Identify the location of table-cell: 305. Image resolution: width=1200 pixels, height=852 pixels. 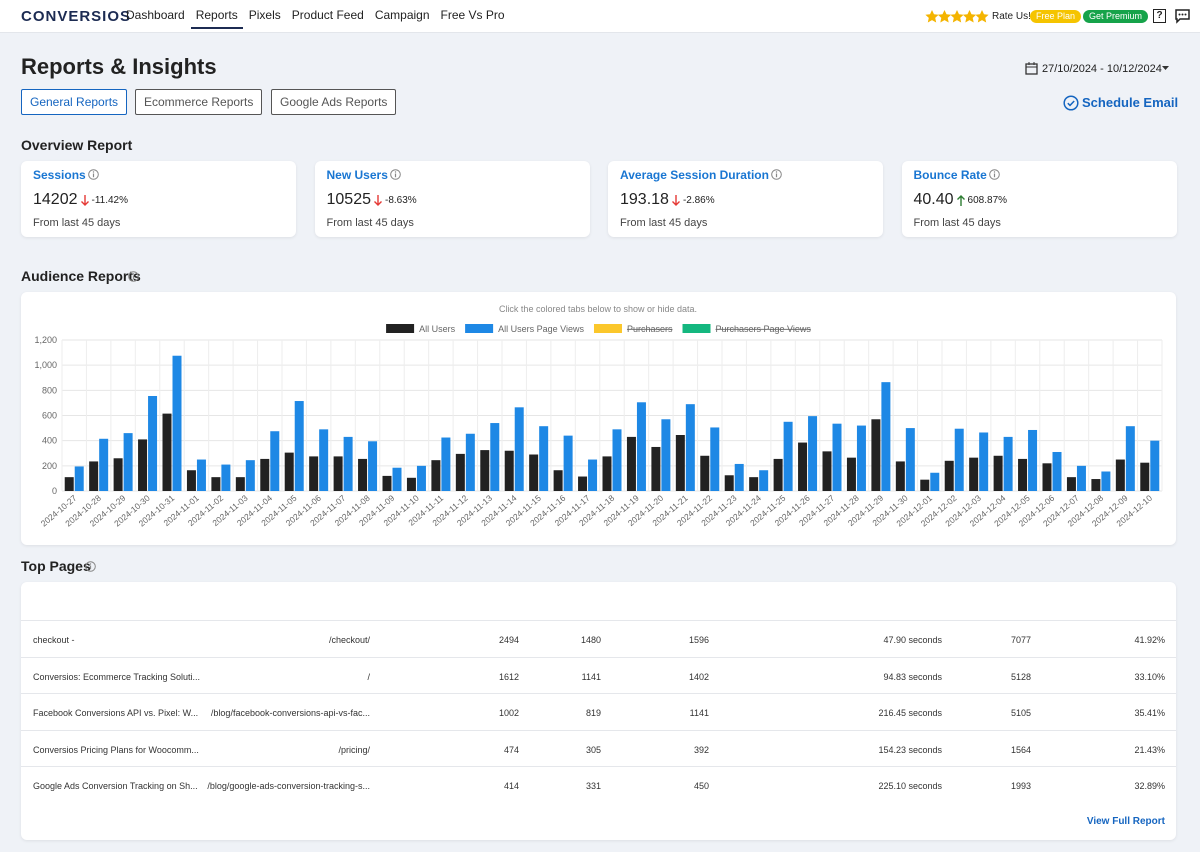
(593, 749).